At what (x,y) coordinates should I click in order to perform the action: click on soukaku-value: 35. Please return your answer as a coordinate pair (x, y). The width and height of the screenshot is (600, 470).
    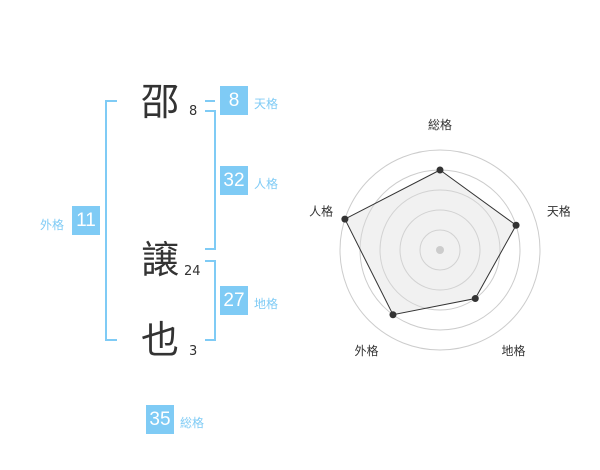
    Looking at the image, I should click on (160, 419).